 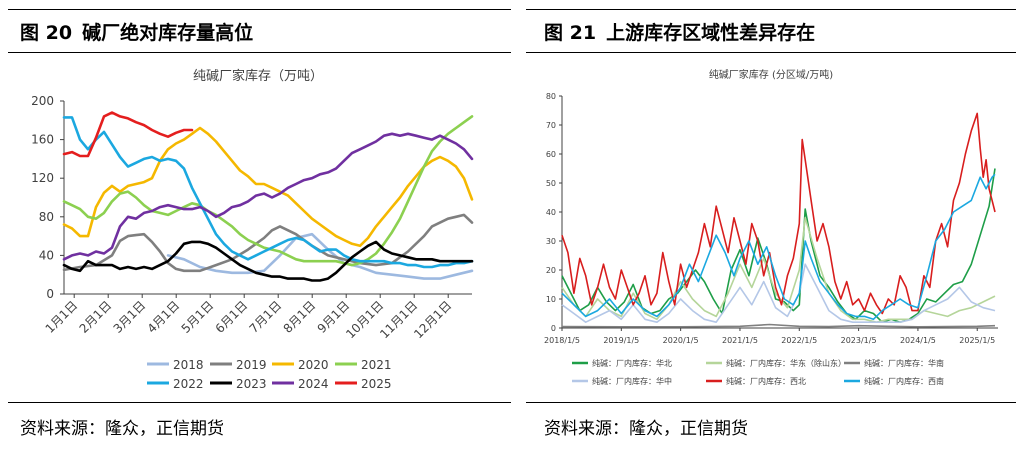 I want to click on x-tick-label: 2019/1/5, so click(x=621, y=340).